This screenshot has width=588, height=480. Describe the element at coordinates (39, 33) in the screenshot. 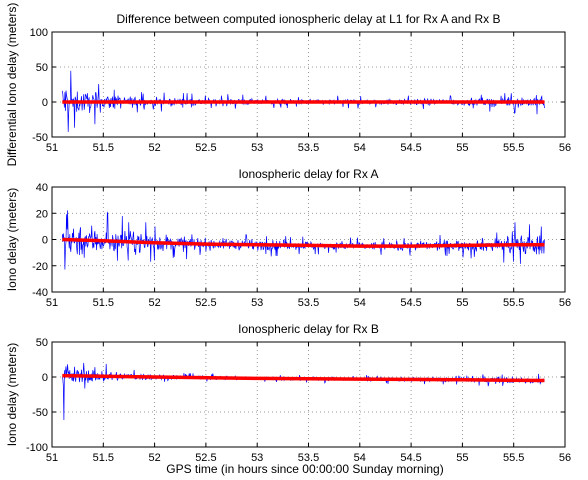

I see `y-tick-label: 100` at that location.